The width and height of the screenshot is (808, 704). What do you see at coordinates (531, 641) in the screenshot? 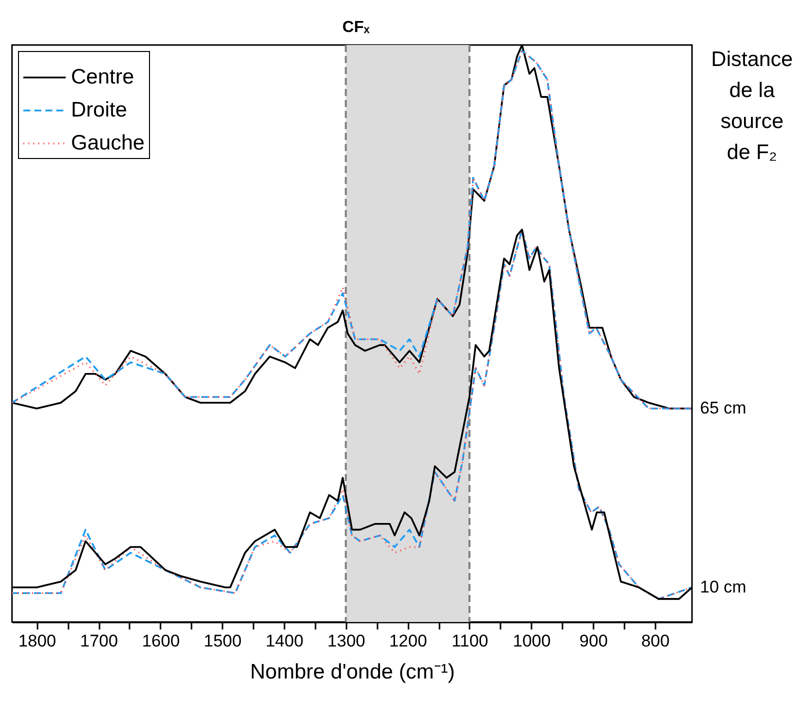
I see `x-tick-label: 1000` at bounding box center [531, 641].